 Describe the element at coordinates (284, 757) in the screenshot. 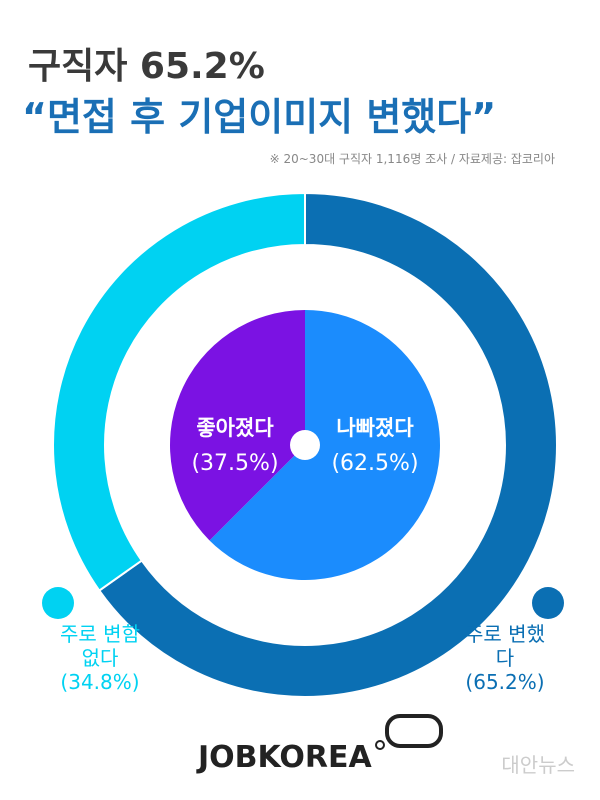

I see `logo: JOBKOREA` at that location.